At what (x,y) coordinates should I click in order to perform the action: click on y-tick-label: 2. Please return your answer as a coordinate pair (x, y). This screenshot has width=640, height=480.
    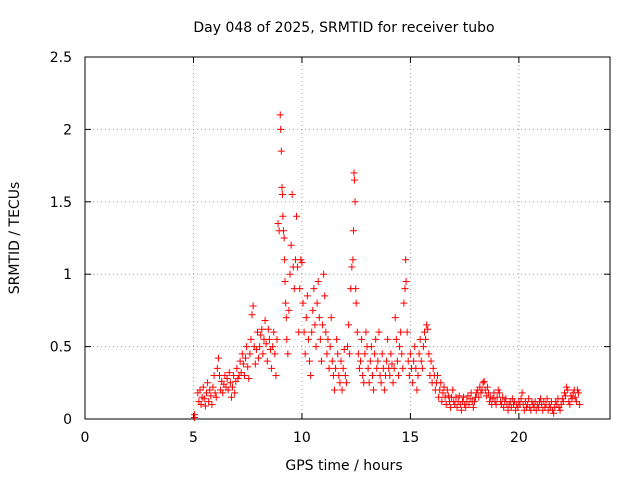
    Looking at the image, I should click on (67, 130).